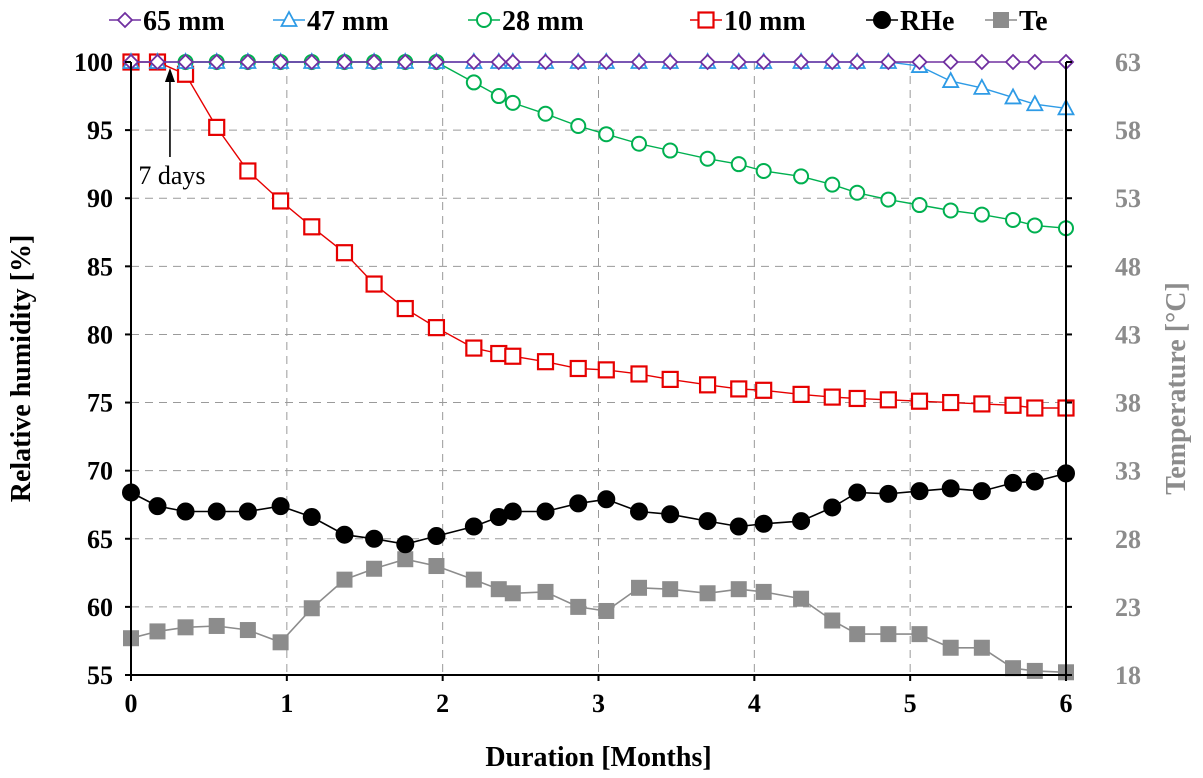  I want to click on legend-label-47-mm: 47 mm, so click(348, 21).